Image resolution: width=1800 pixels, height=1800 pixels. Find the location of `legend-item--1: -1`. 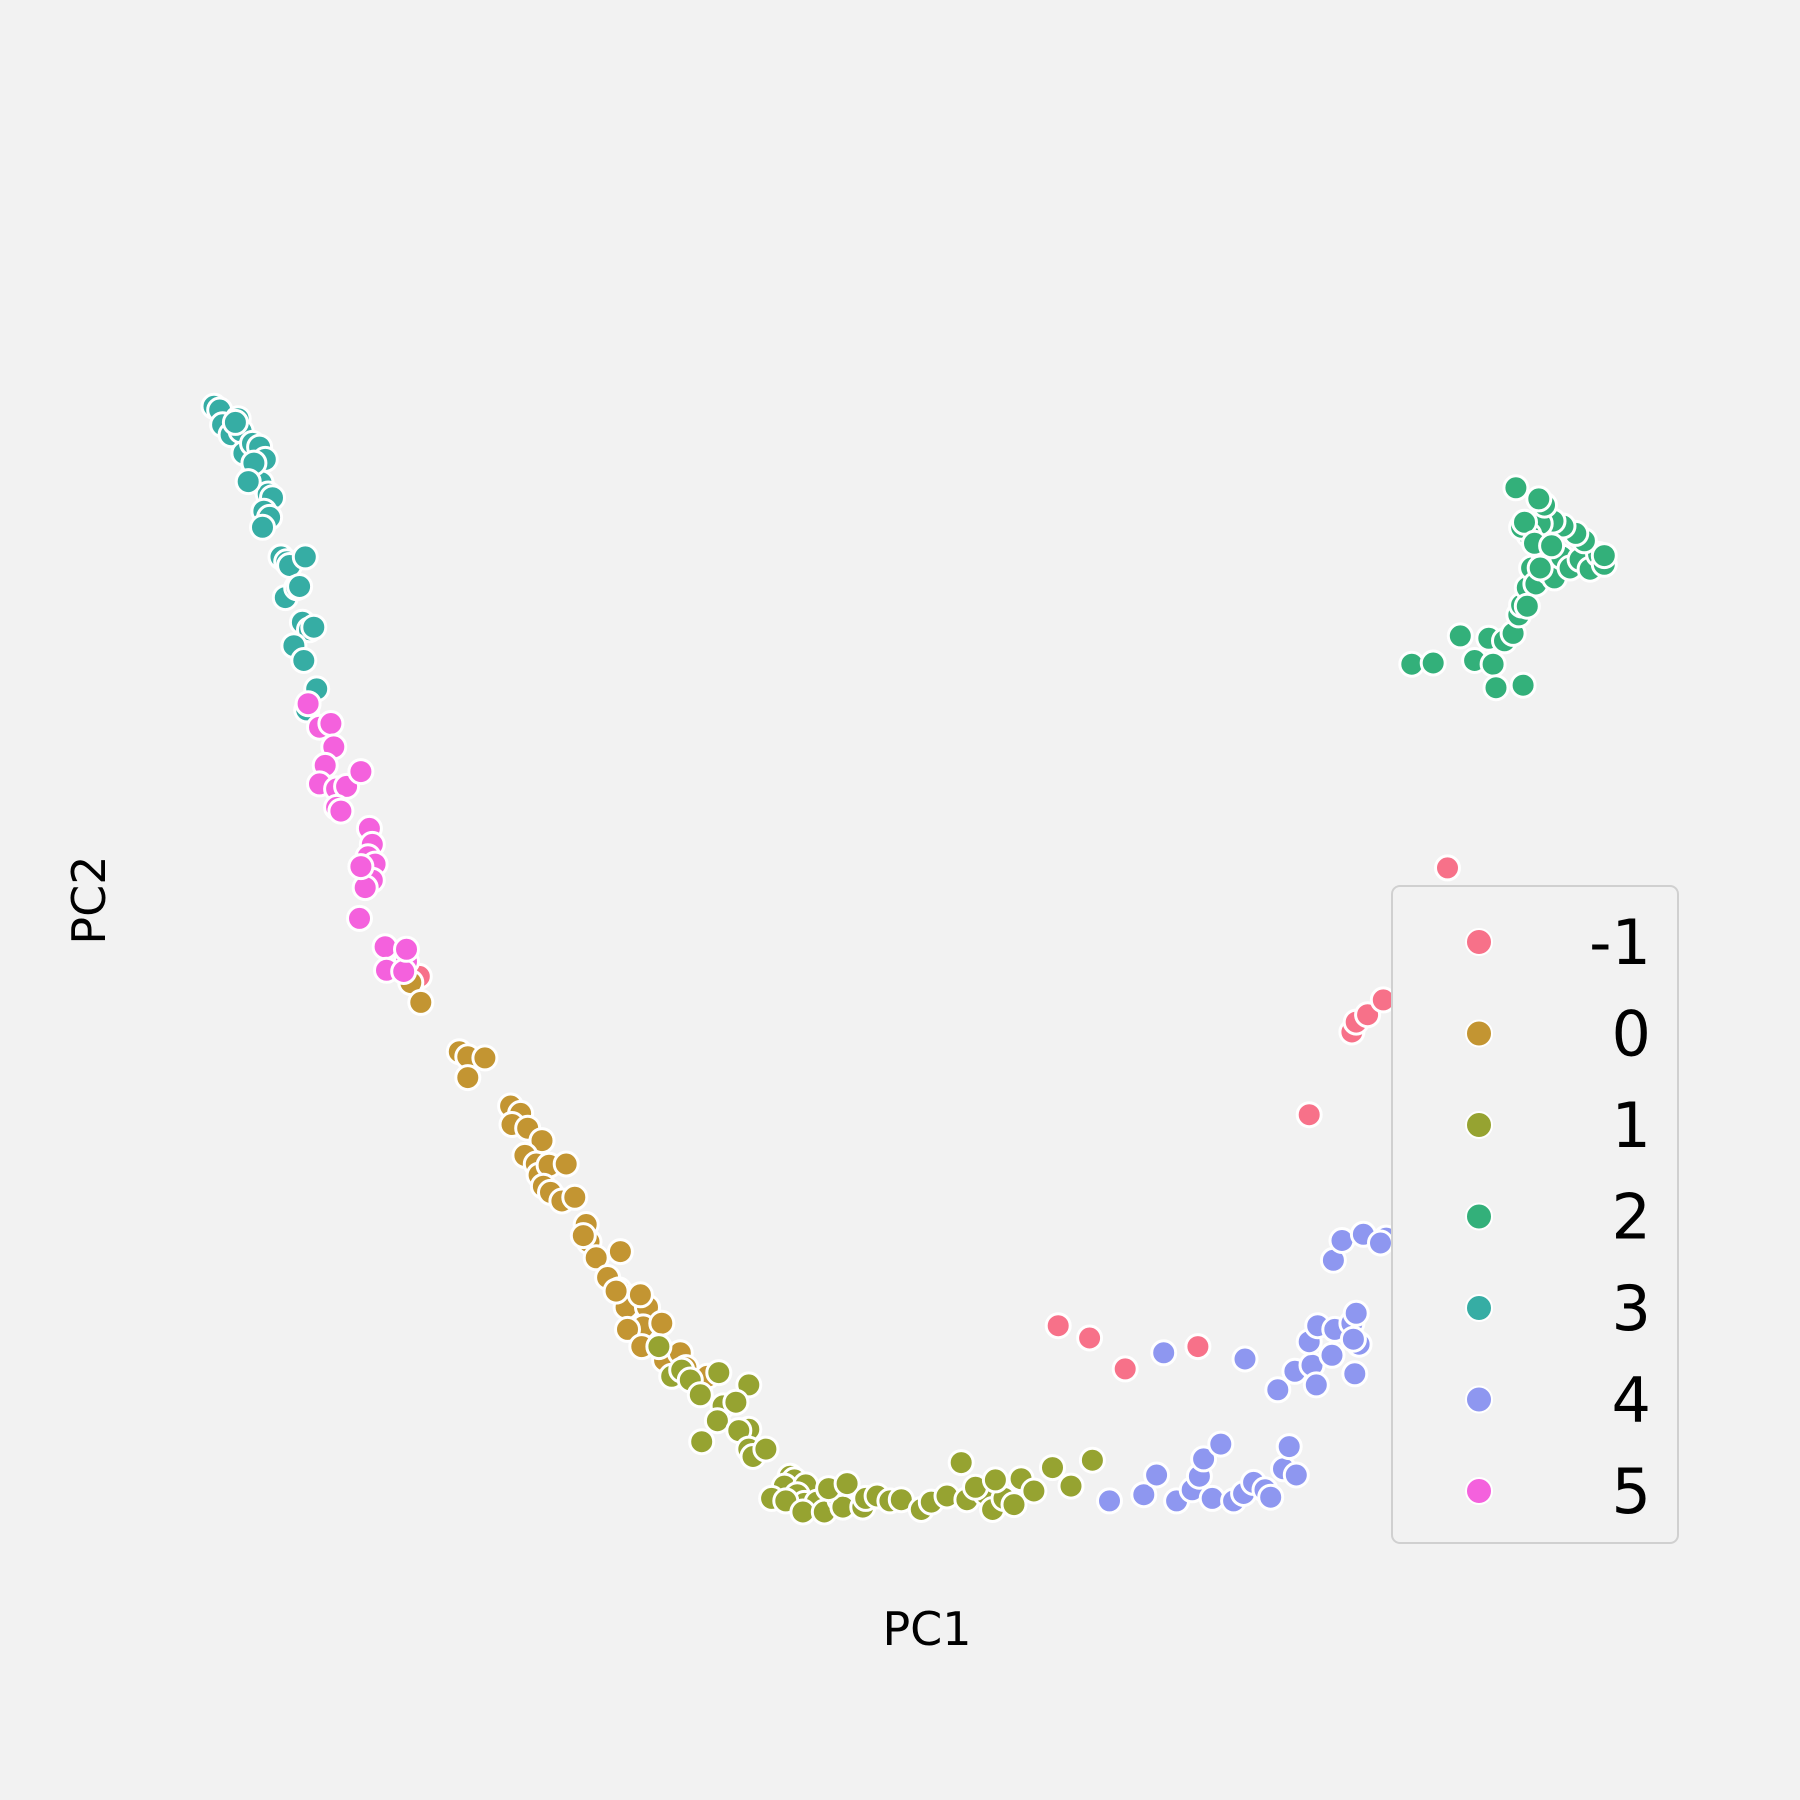

legend-item--1: -1 is located at coordinates (1558, 942).